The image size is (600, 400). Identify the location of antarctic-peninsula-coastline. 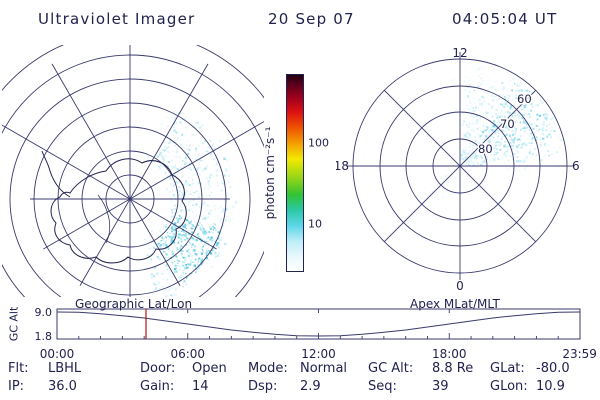
(56, 174).